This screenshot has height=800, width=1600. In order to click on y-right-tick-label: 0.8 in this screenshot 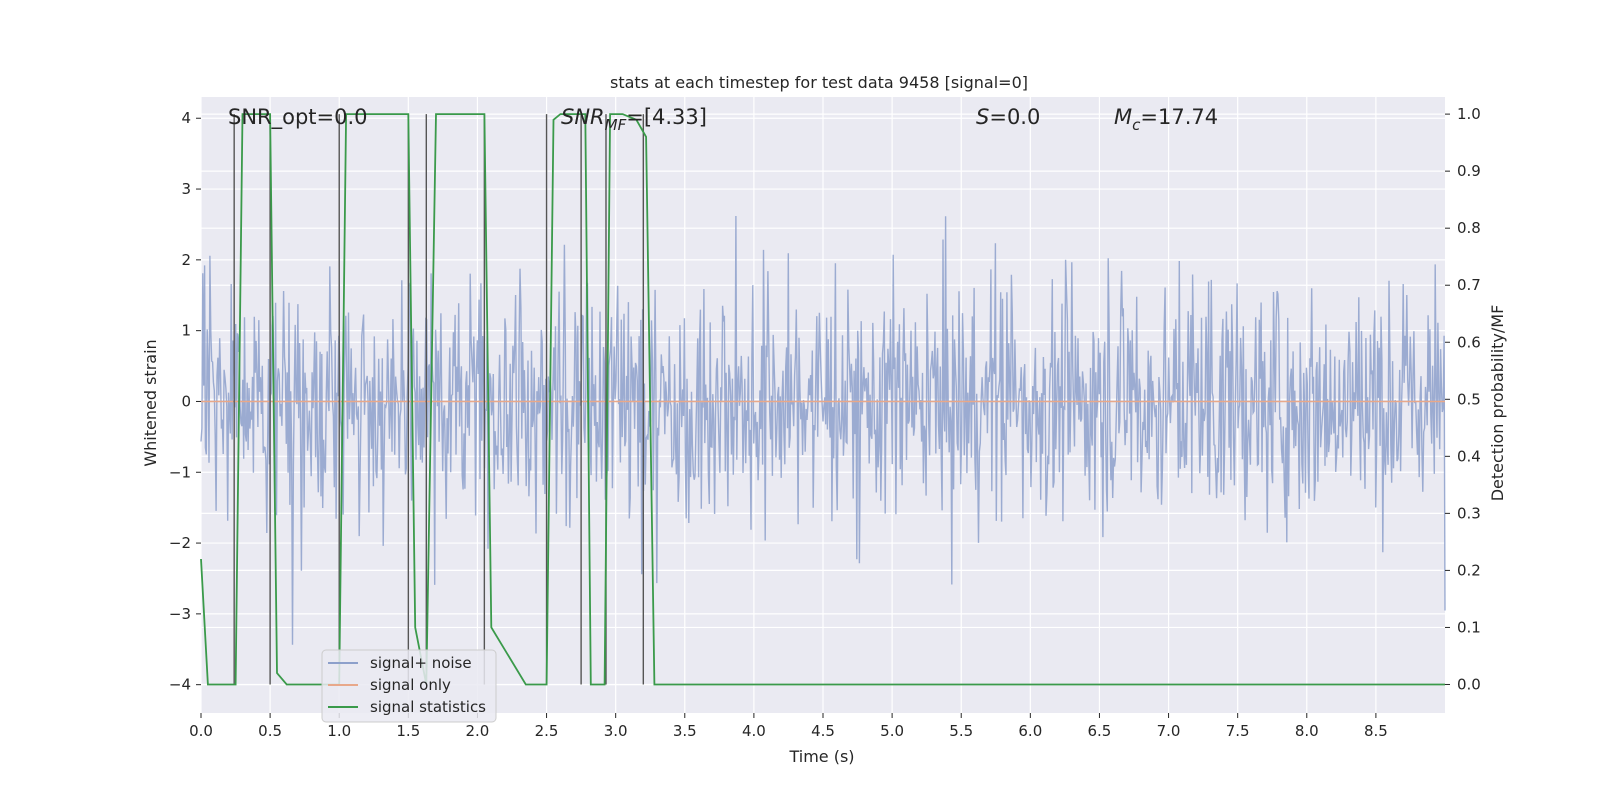, I will do `click(1469, 228)`.